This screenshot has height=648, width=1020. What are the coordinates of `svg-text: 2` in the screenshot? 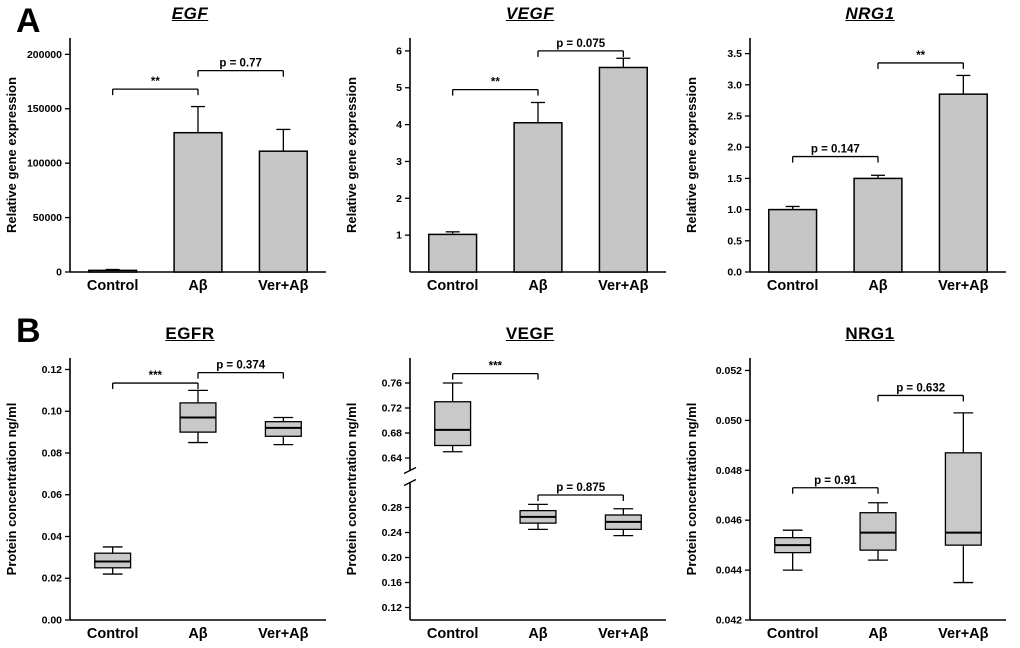 It's located at (399, 199).